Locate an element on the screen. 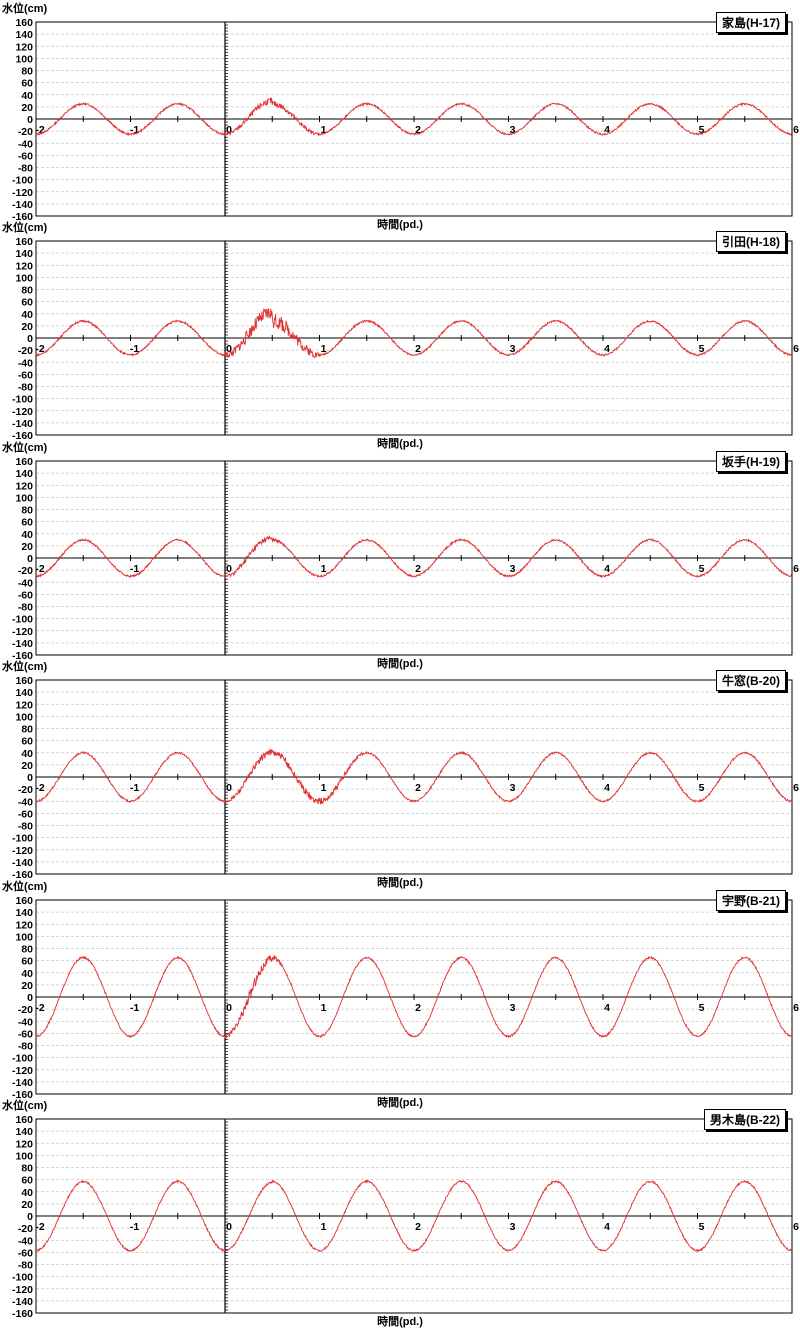  station-title: 宇野(B-21) is located at coordinates (750, 900).